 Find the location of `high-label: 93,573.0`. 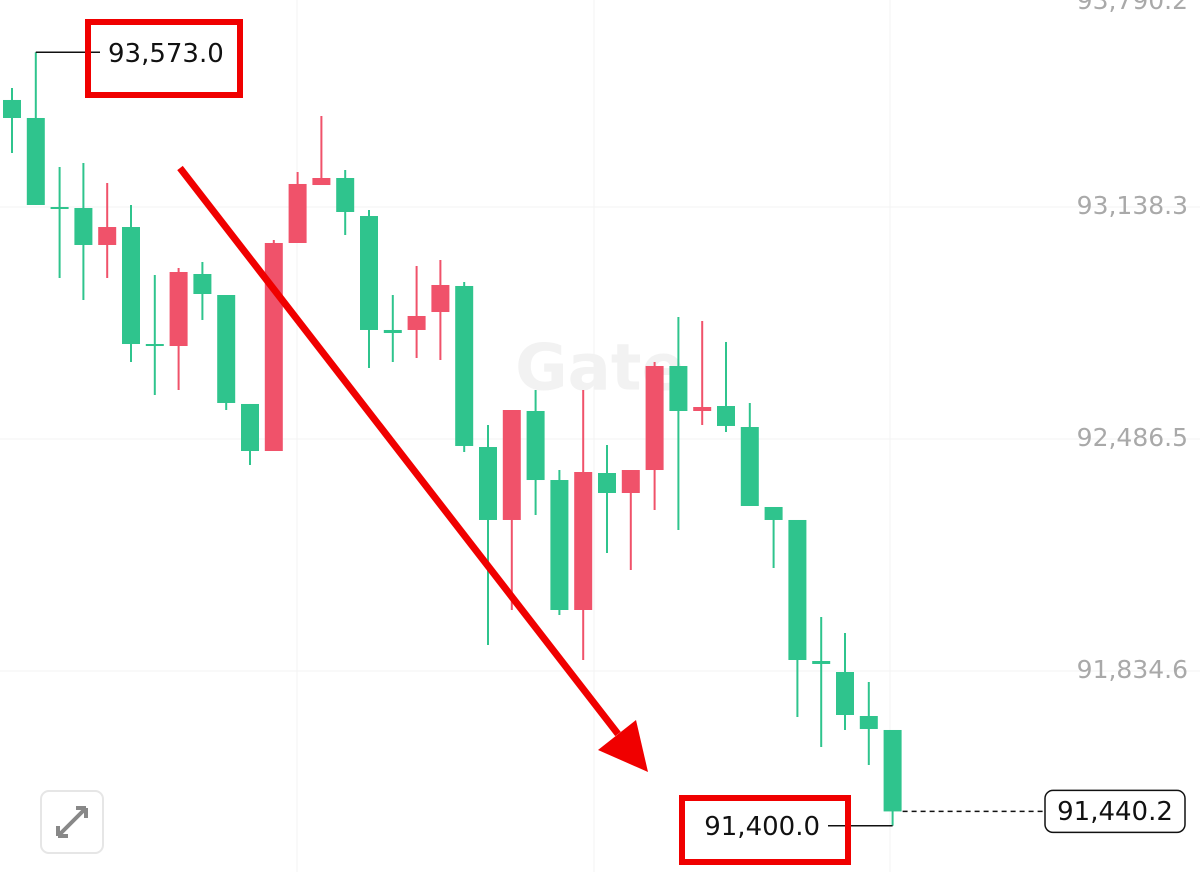

high-label: 93,573.0 is located at coordinates (166, 54).